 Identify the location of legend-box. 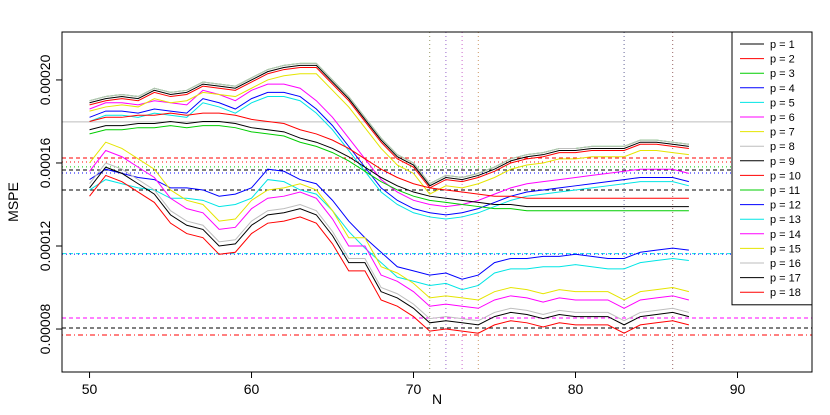
(772, 168).